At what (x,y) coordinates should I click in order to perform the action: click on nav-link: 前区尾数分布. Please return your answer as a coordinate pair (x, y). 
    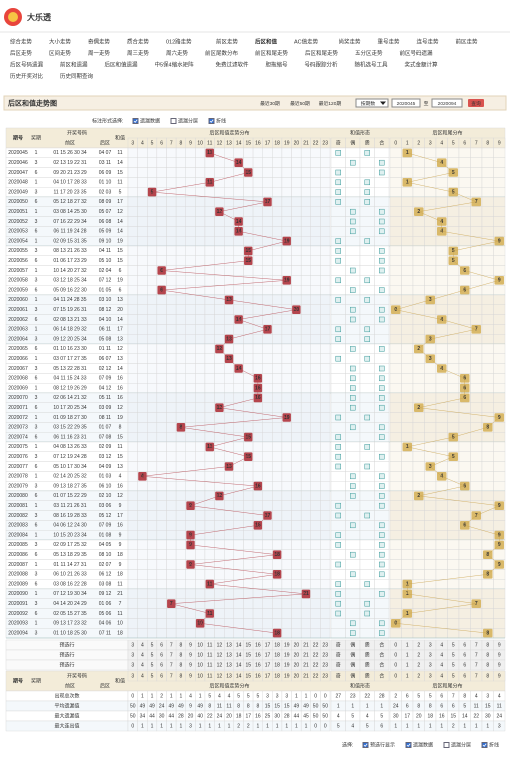
    Looking at the image, I should click on (222, 53).